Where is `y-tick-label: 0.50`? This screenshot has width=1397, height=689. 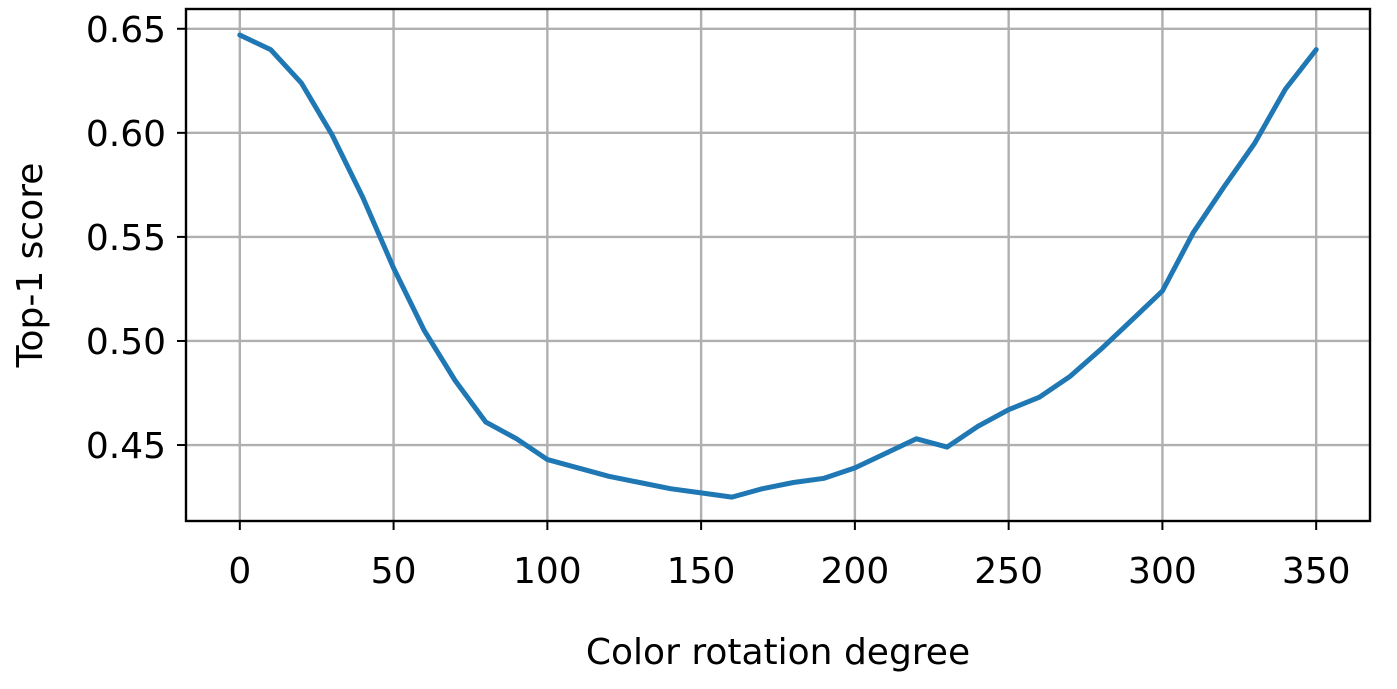 y-tick-label: 0.50 is located at coordinates (126, 342).